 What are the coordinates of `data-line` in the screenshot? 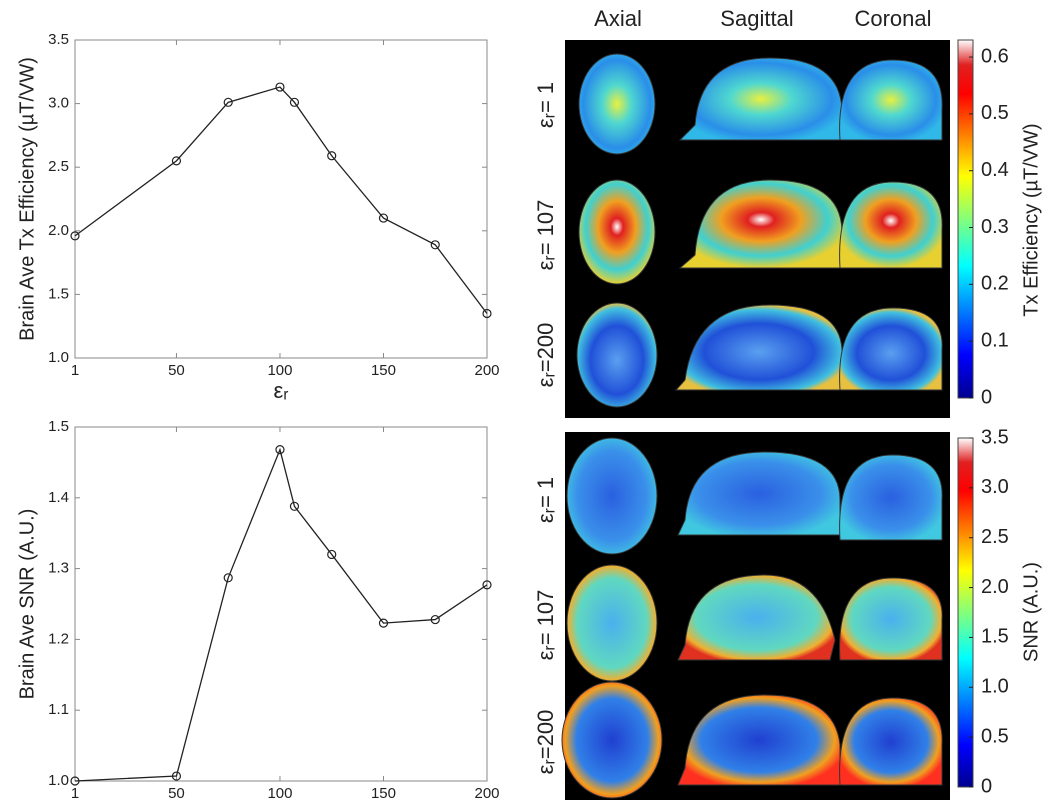 It's located at (281, 200).